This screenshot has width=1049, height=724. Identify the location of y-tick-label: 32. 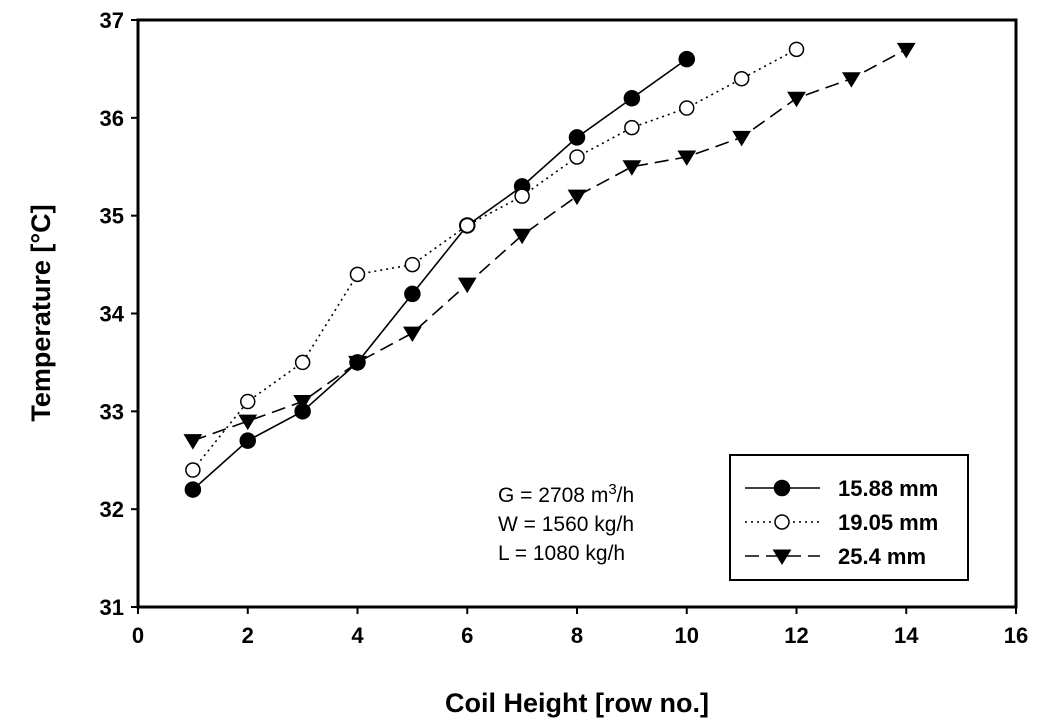
(112, 509).